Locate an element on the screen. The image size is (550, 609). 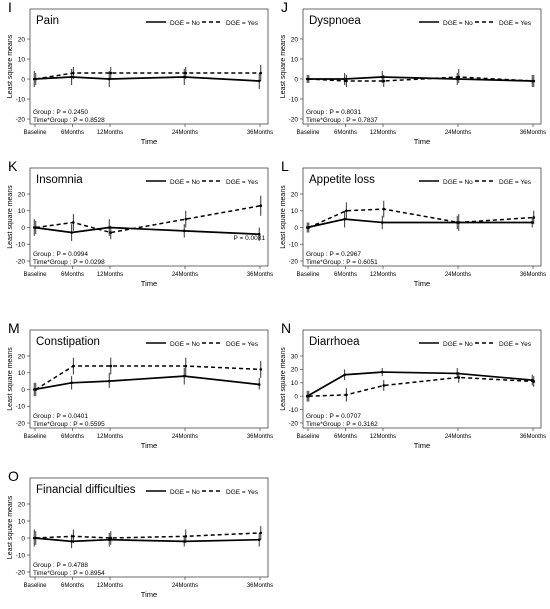
time-group-p-value: Time*Group : P = 0.8954 is located at coordinates (69, 573).